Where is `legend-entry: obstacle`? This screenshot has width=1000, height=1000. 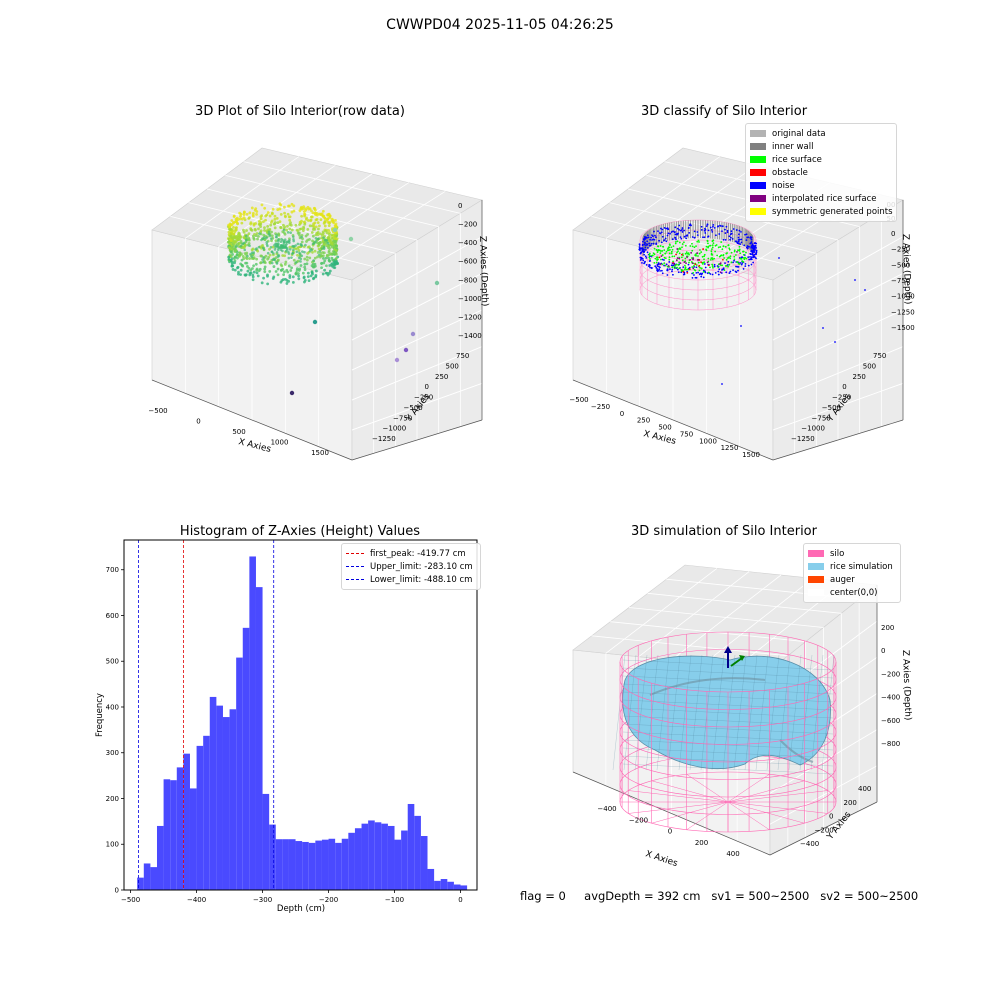
legend-entry: obstacle is located at coordinates (821, 172).